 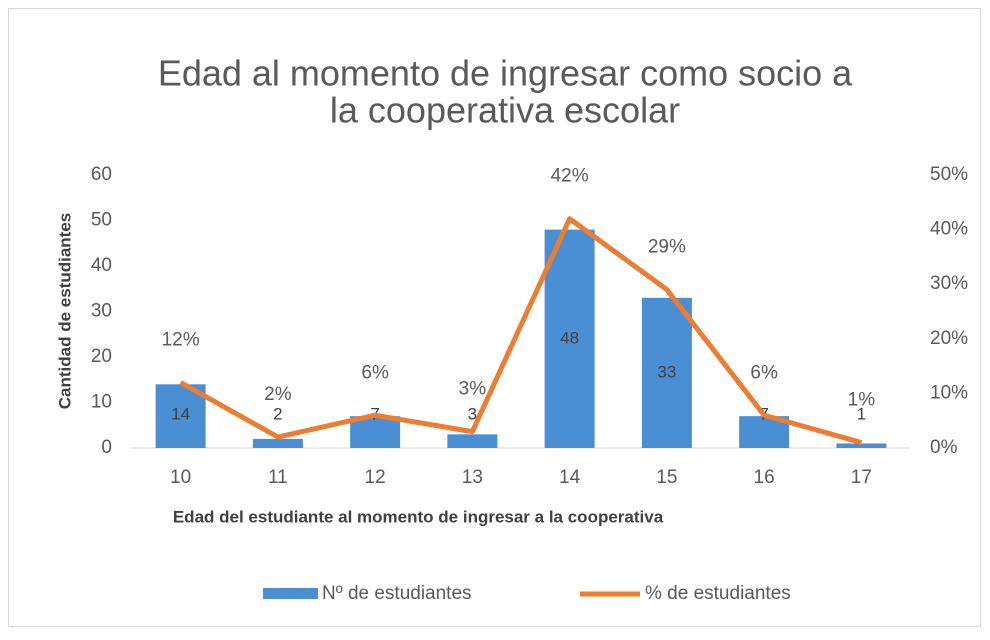 I want to click on legend-label: % de estudiantes, so click(x=718, y=593).